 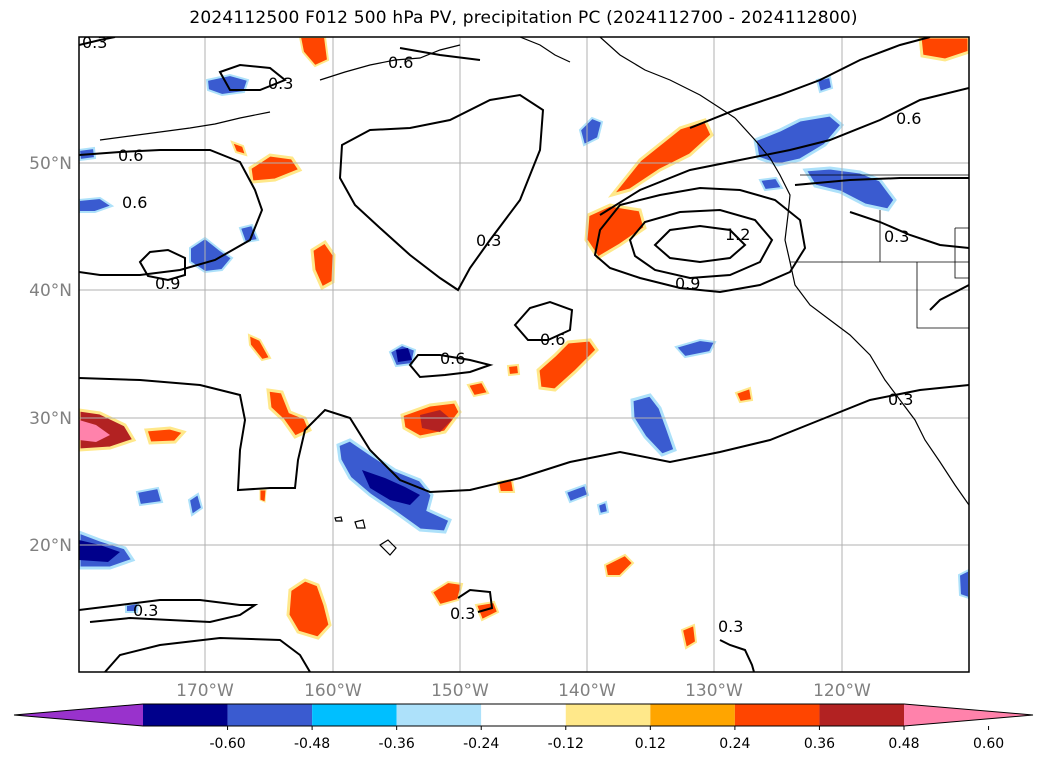 I want to click on latitude-labels: 20°N 30°N 40°N 50°N, so click(x=50, y=355).